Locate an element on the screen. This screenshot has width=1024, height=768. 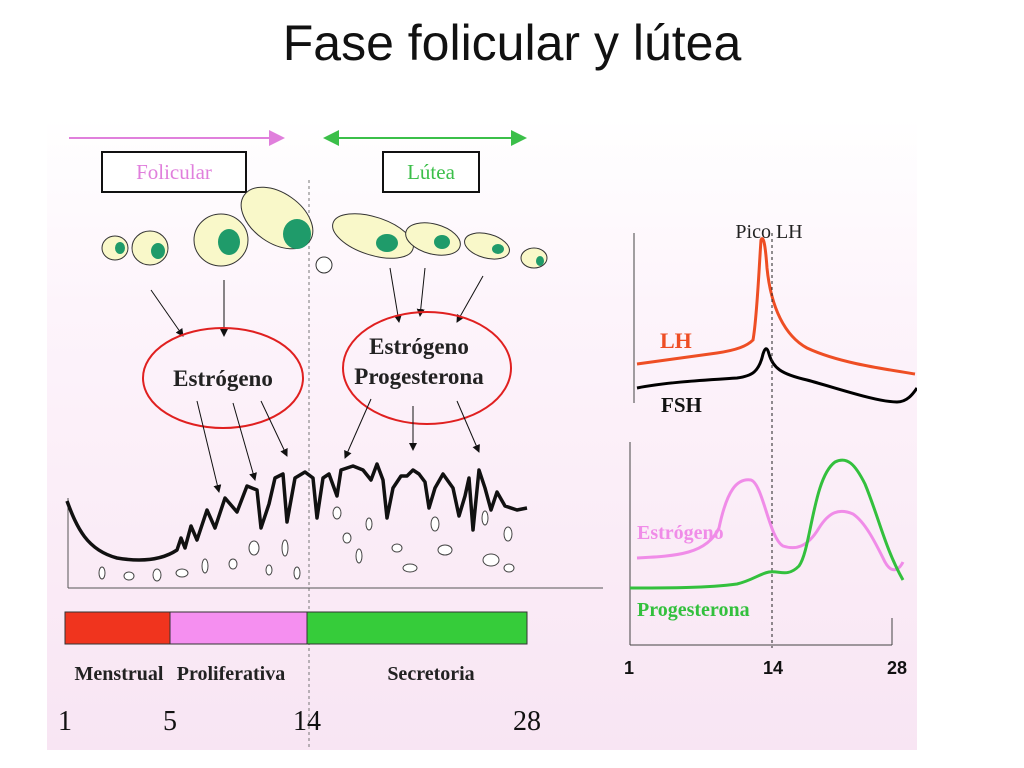
hormone-axis-tick-14: 14 is located at coordinates (773, 668).